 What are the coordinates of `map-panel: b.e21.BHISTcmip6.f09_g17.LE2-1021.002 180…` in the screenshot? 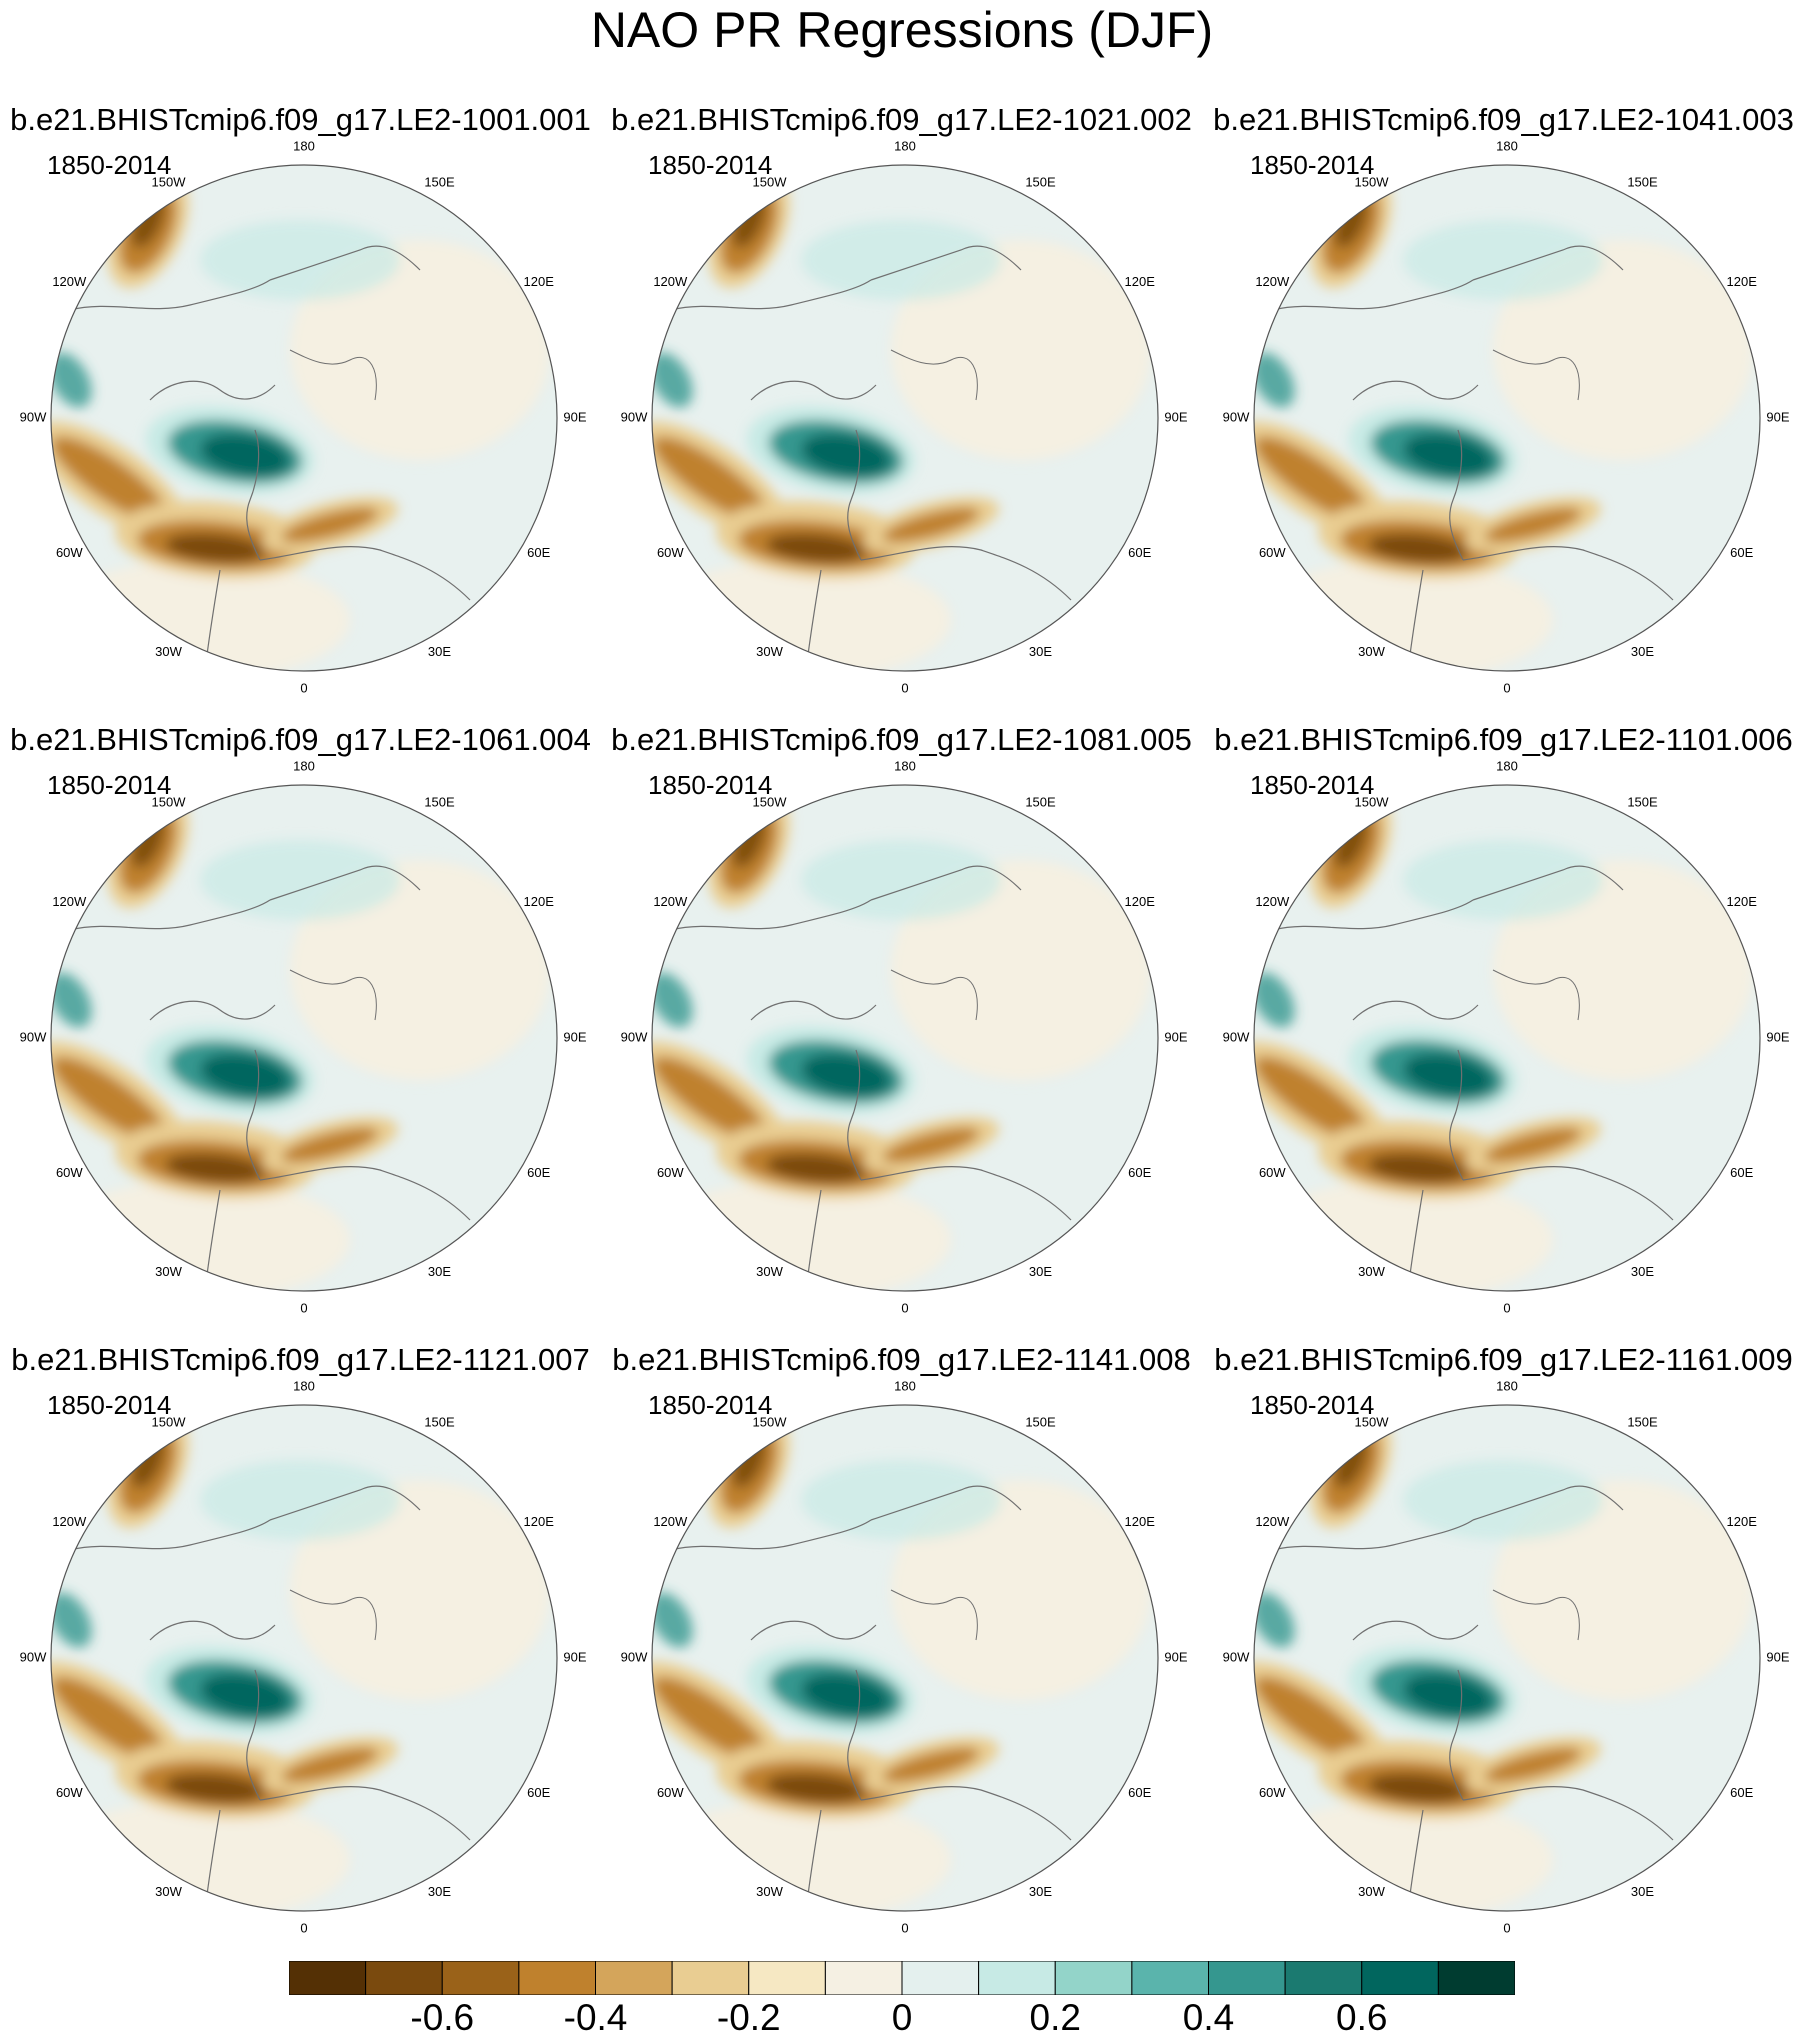 It's located at (901, 410).